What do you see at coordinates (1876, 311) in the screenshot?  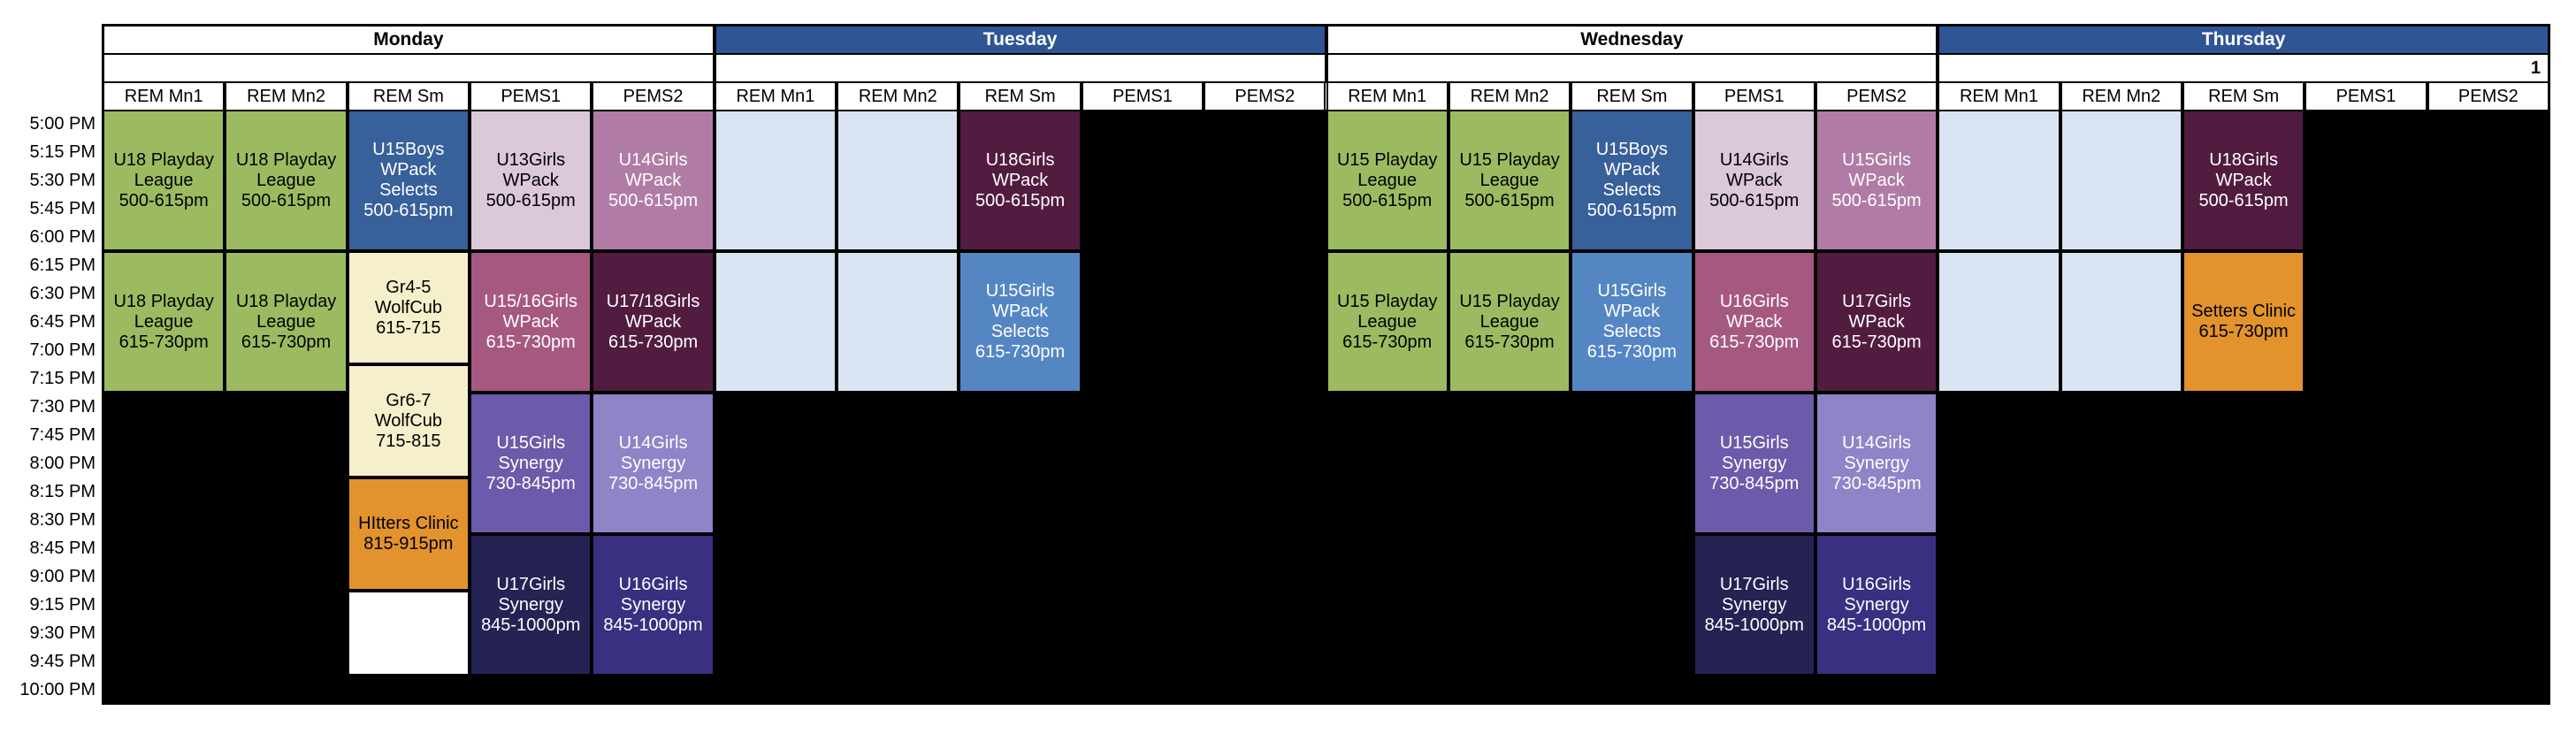 I see `event-label: U17Girls WPack` at bounding box center [1876, 311].